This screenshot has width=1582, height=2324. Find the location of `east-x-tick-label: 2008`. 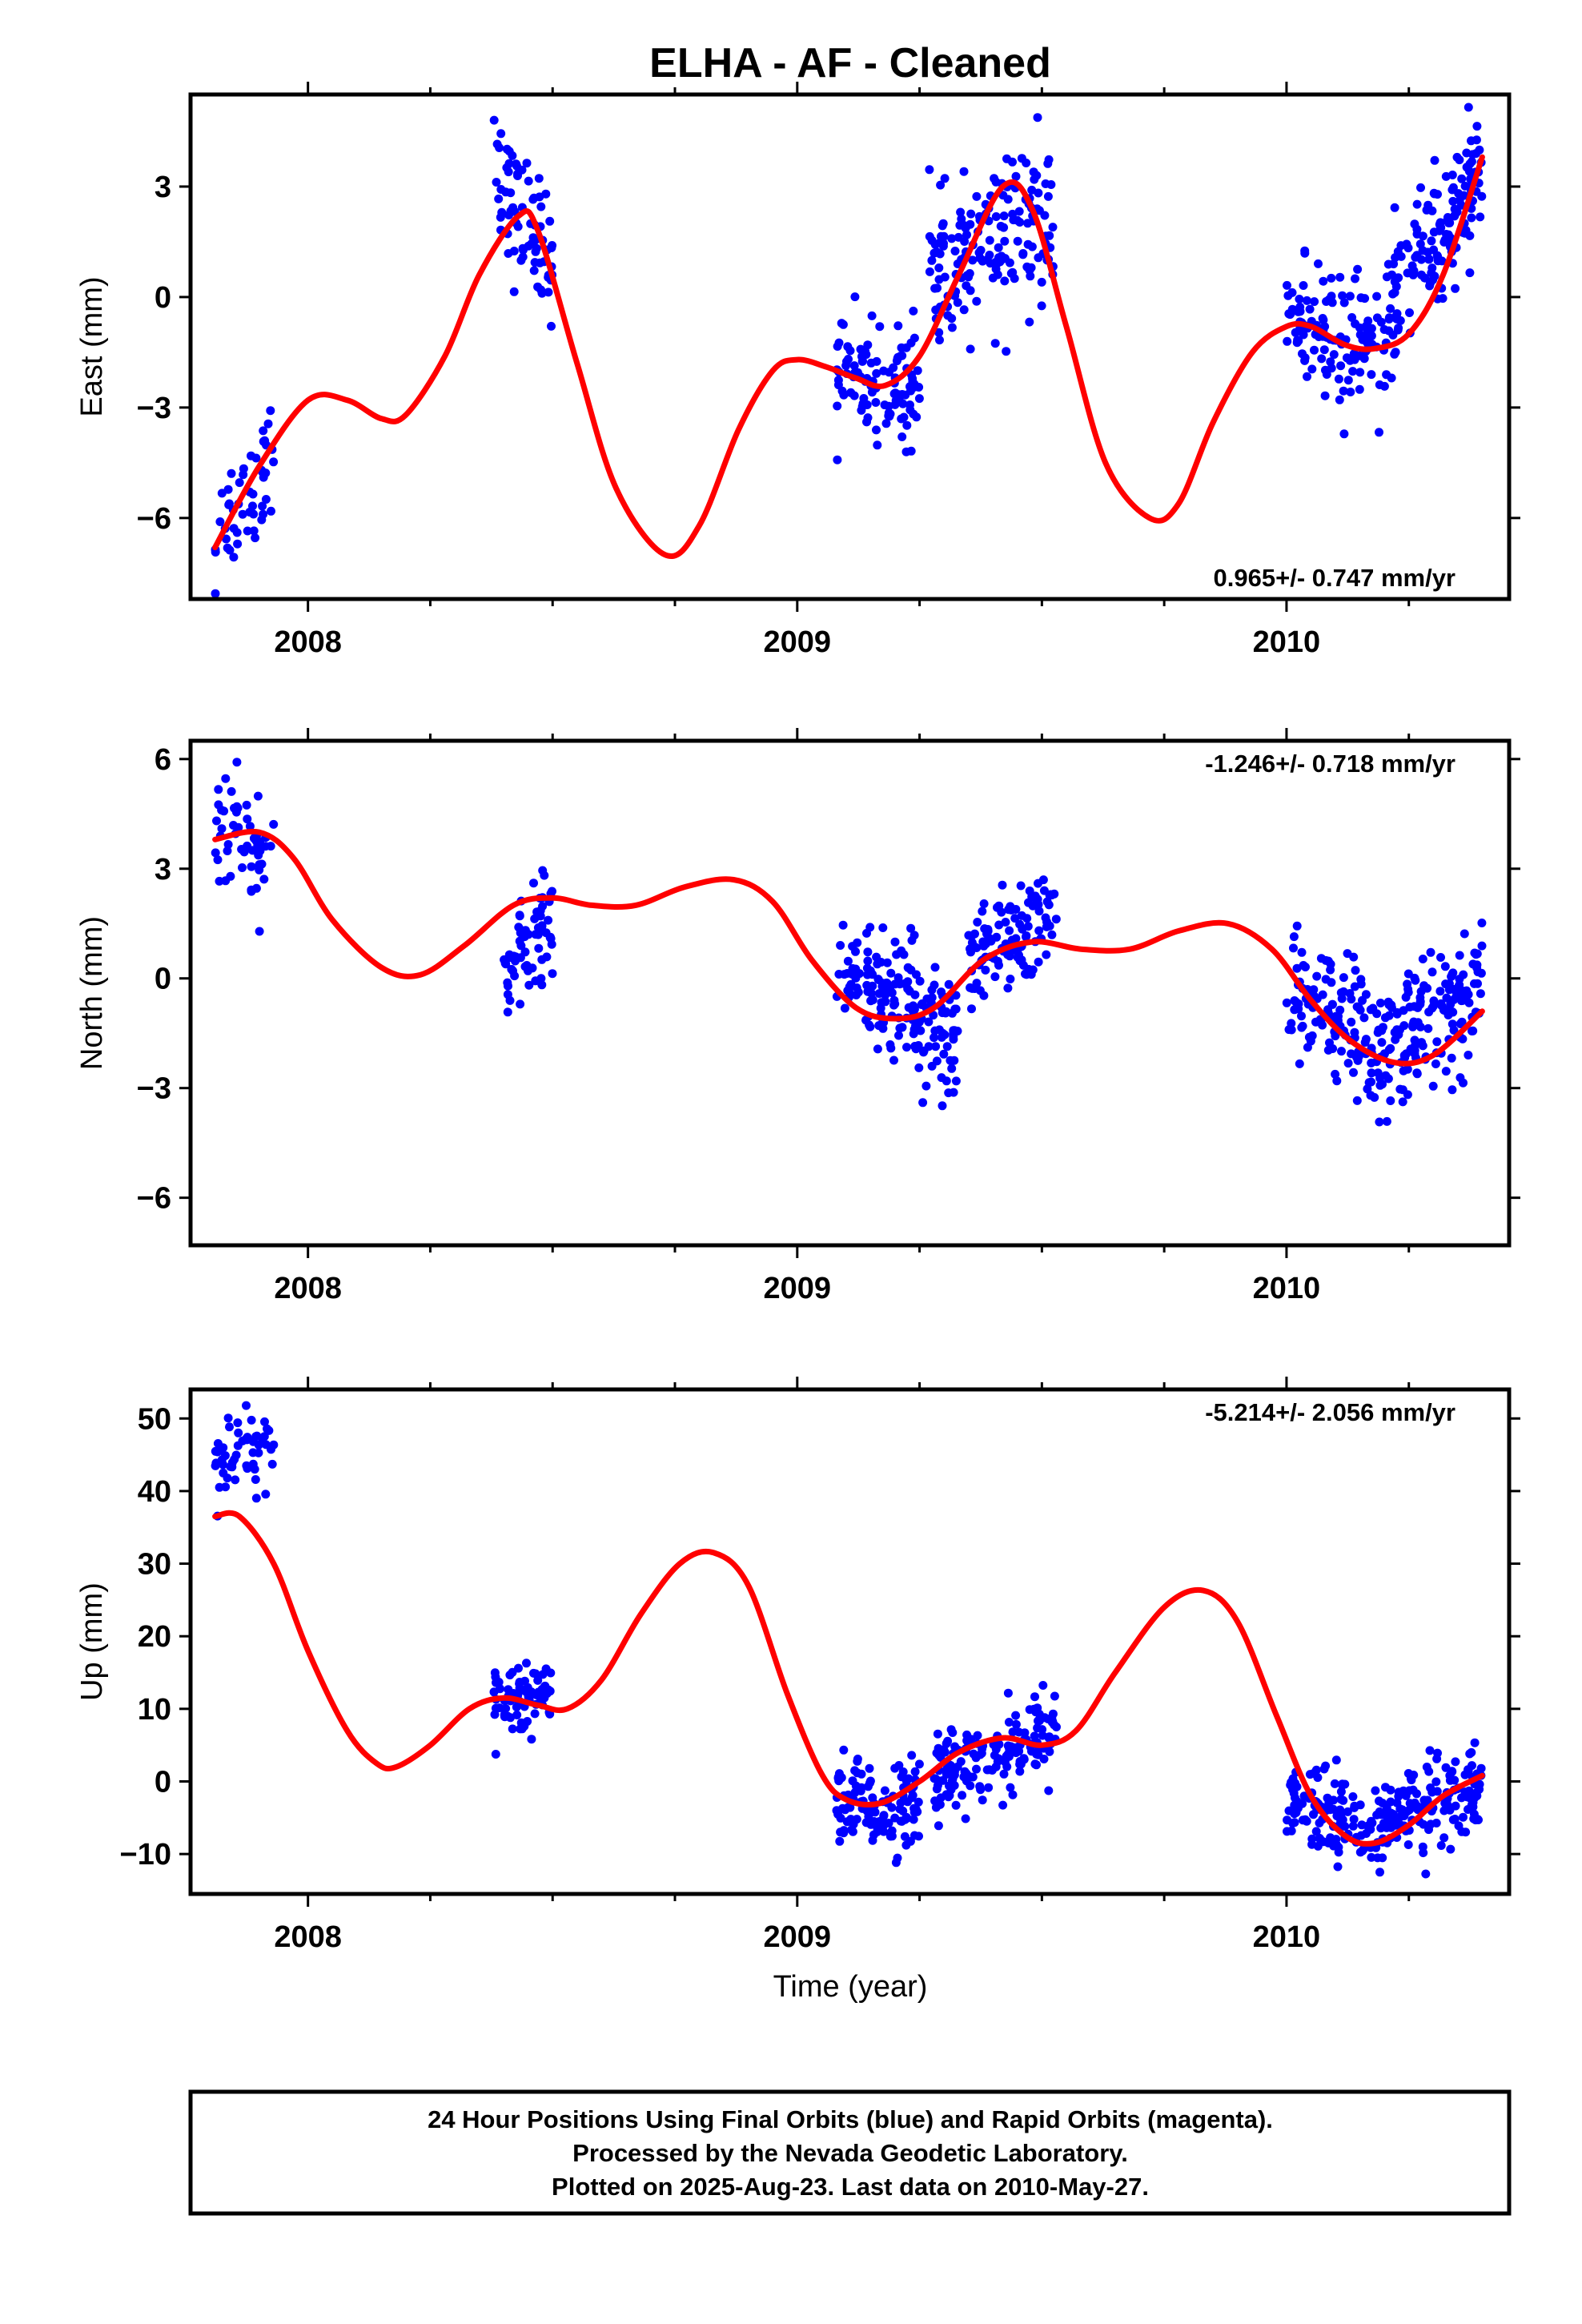

east-x-tick-label: 2008 is located at coordinates (308, 642).